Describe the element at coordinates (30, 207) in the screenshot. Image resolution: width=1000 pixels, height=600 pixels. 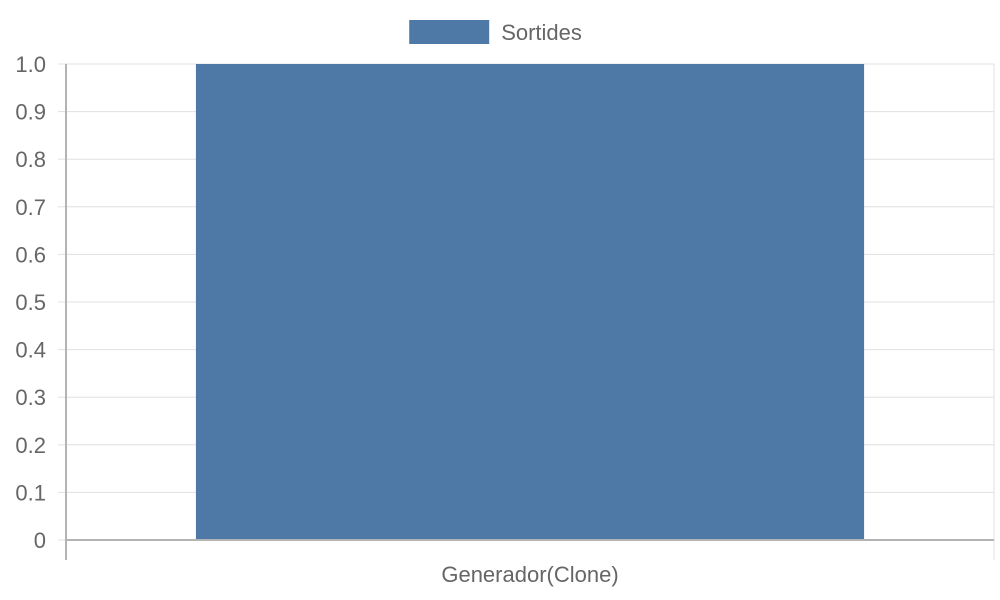
I see `y-tick-label: 0.7` at that location.